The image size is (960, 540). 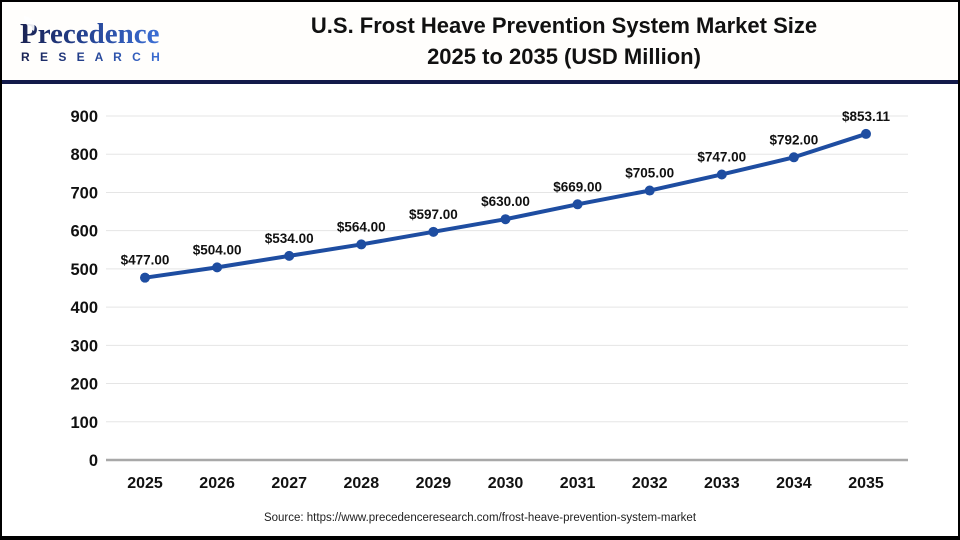 What do you see at coordinates (433, 231) in the screenshot?
I see `data-point-2029` at bounding box center [433, 231].